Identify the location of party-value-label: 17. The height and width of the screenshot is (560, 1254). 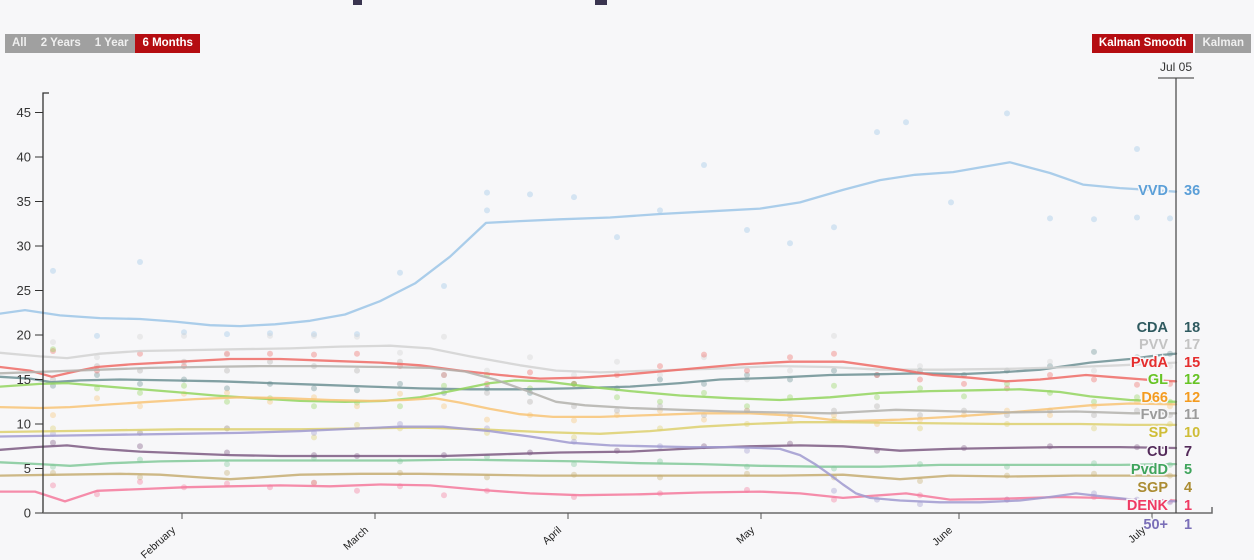
(1192, 345).